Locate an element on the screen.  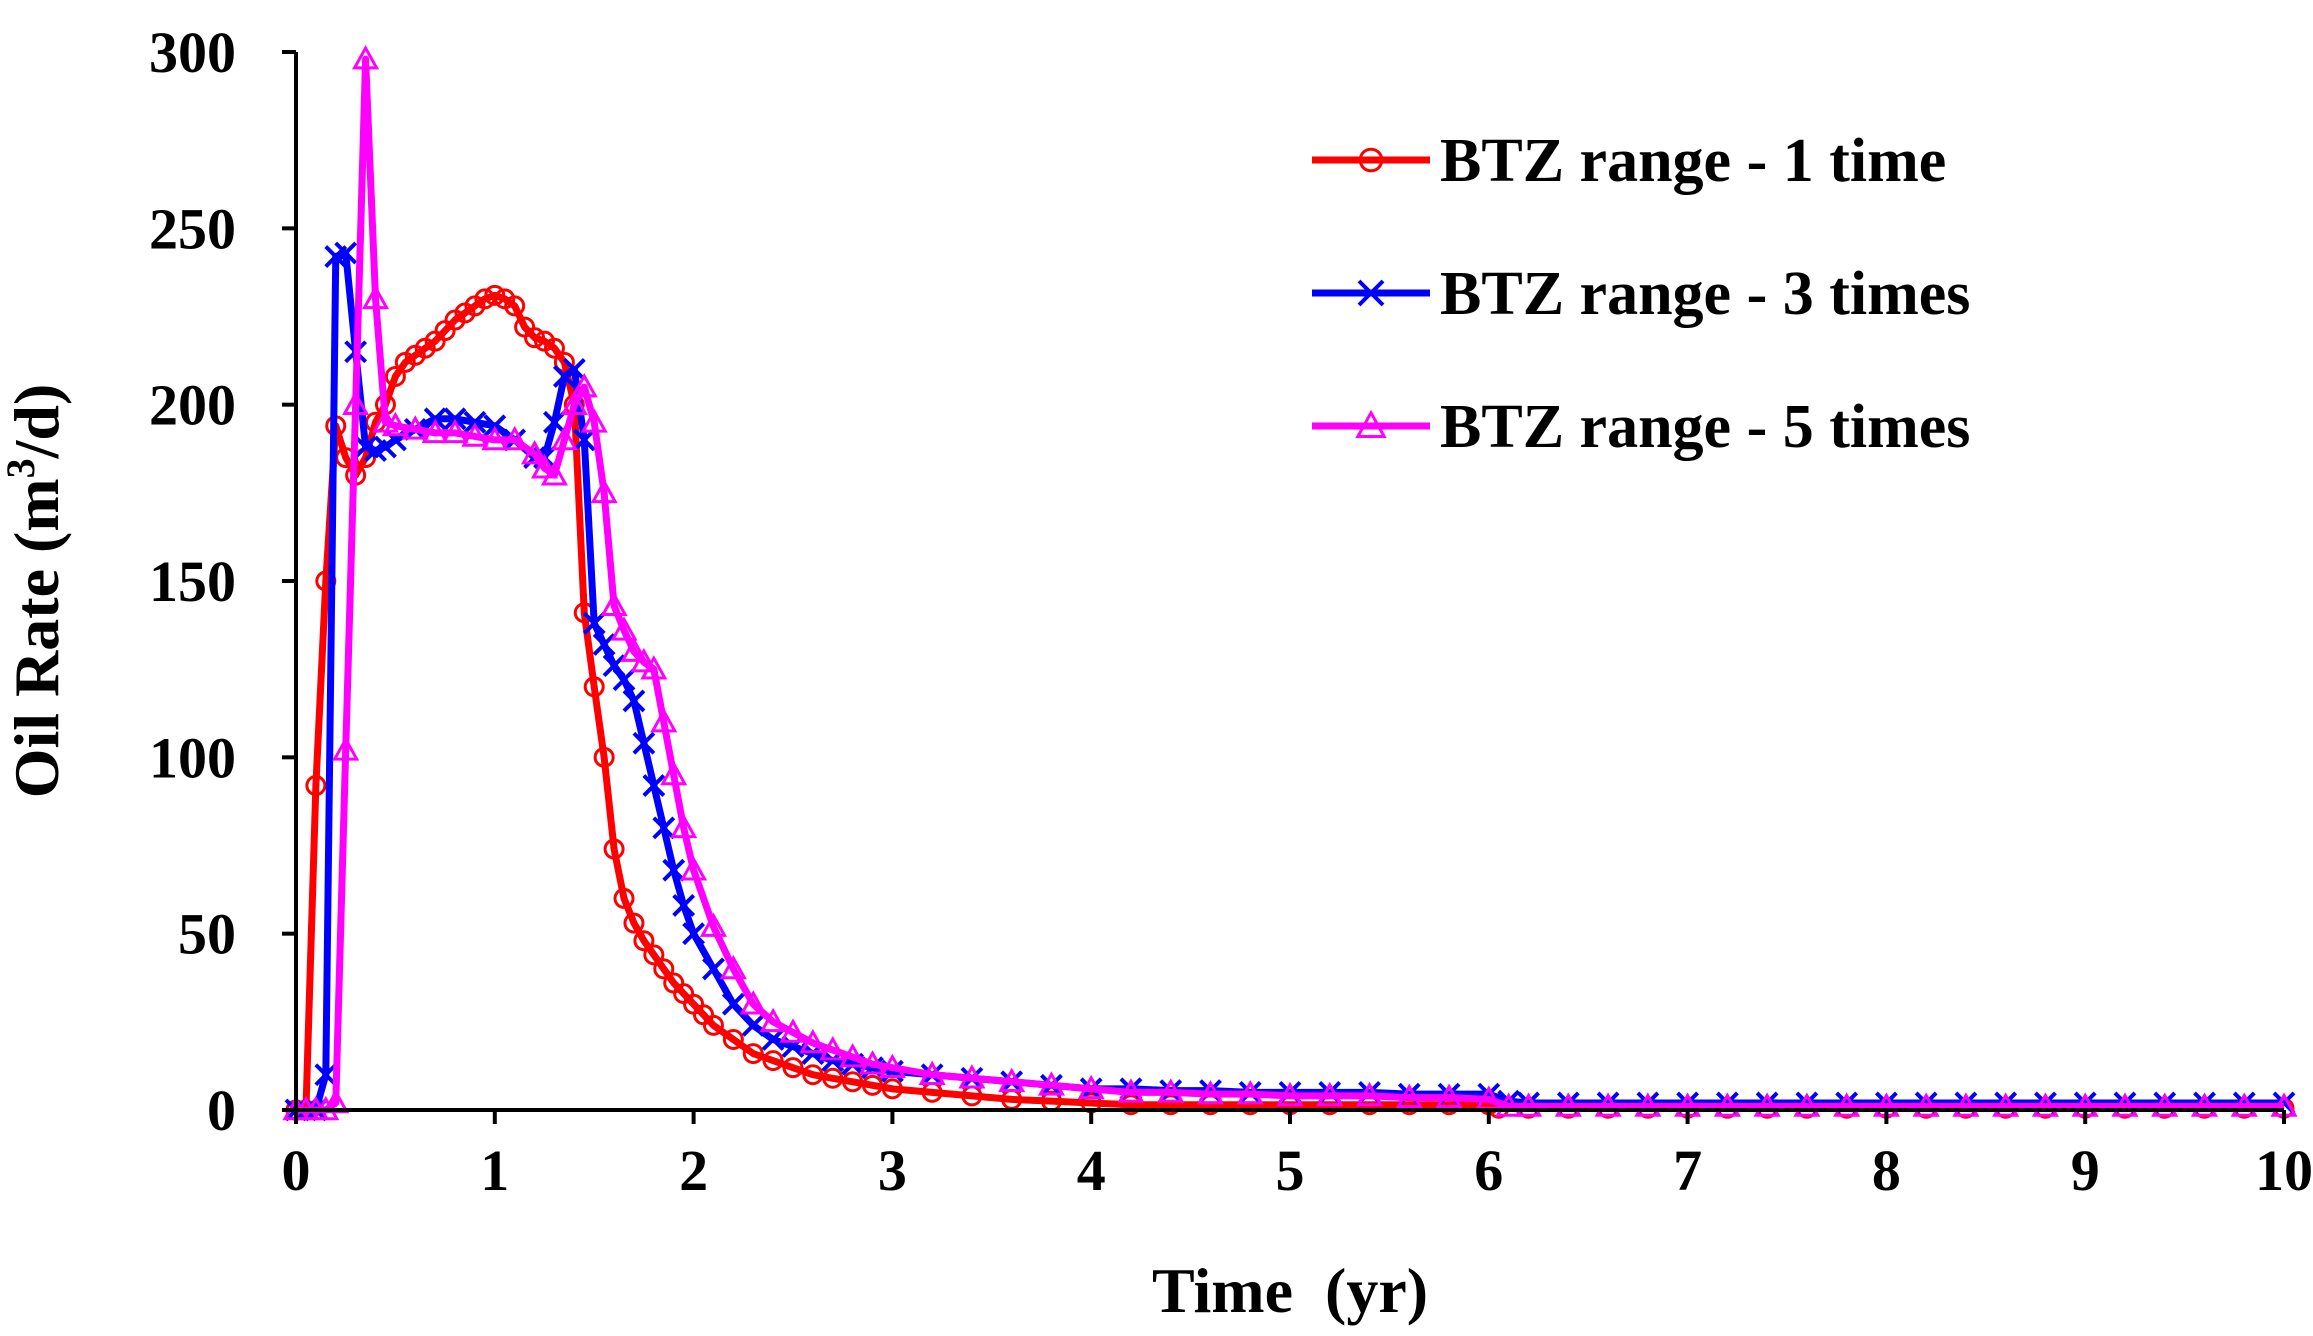
x-tick-label: 7 is located at coordinates (1687, 1170).